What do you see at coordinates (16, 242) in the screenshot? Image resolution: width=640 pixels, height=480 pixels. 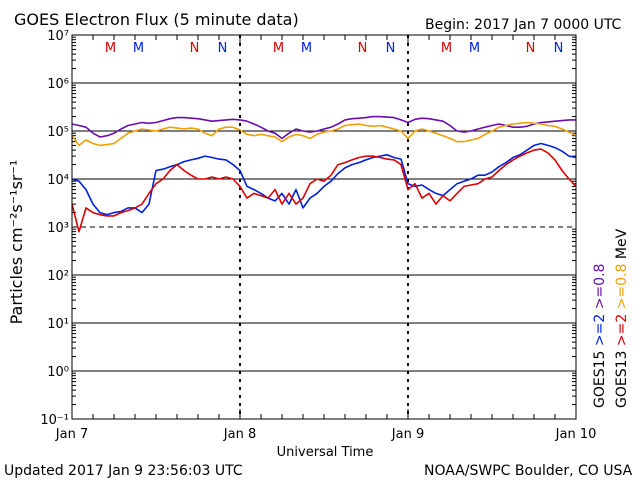 I see `y-axis-label: Particles cm⁻²s⁻¹sr⁻¹` at bounding box center [16, 242].